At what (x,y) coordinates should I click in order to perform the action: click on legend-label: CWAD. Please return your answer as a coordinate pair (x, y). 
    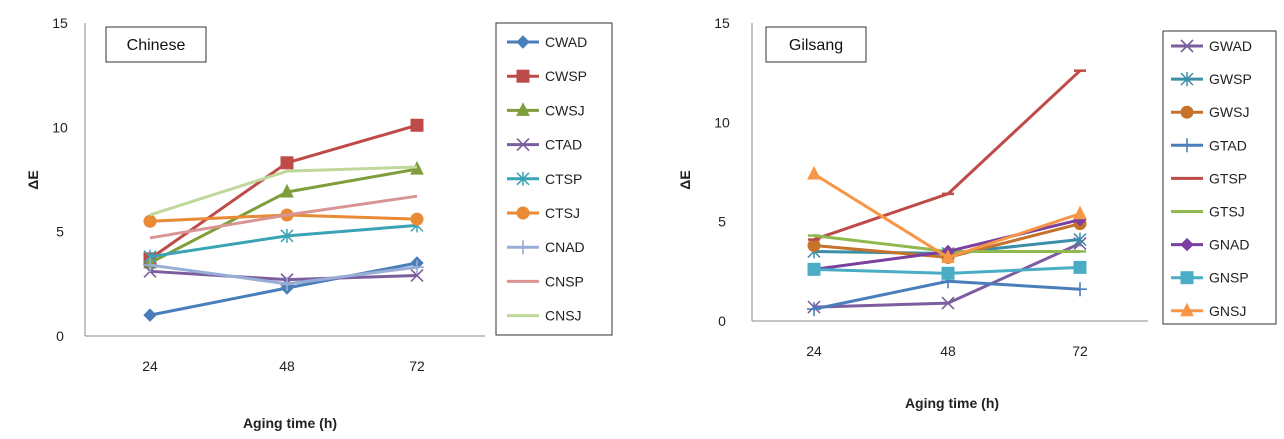
    Looking at the image, I should click on (566, 42).